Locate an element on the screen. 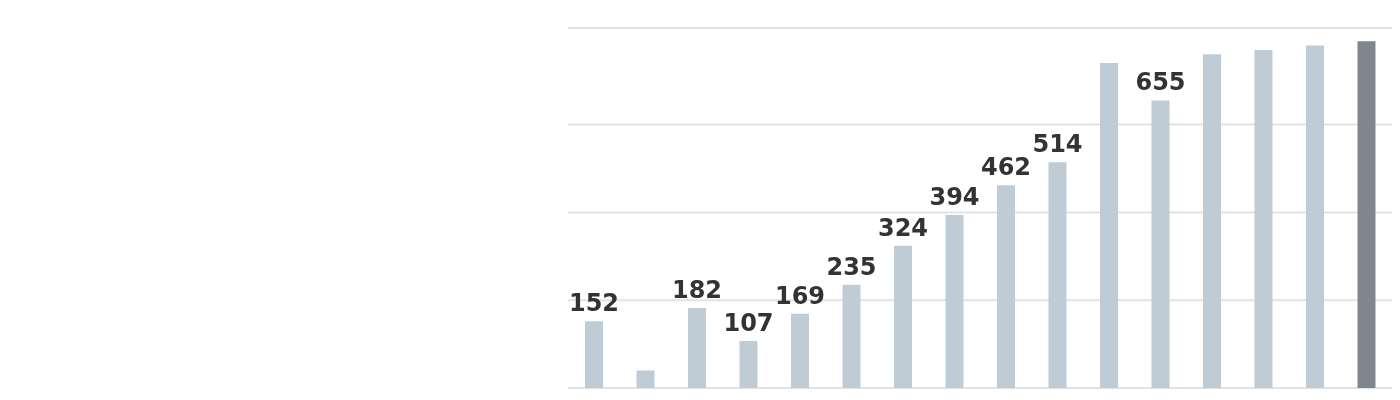 The image size is (1400, 400). data-label: 182 is located at coordinates (697, 290).